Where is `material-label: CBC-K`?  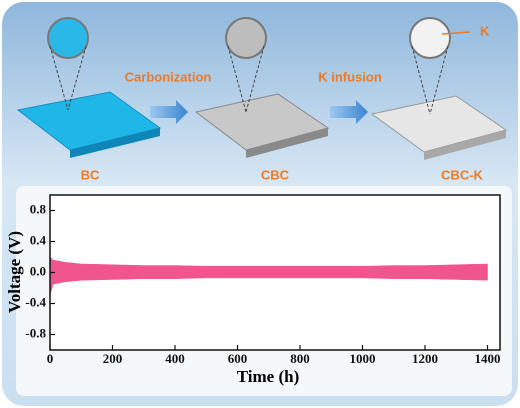
material-label: CBC-K is located at coordinates (462, 174).